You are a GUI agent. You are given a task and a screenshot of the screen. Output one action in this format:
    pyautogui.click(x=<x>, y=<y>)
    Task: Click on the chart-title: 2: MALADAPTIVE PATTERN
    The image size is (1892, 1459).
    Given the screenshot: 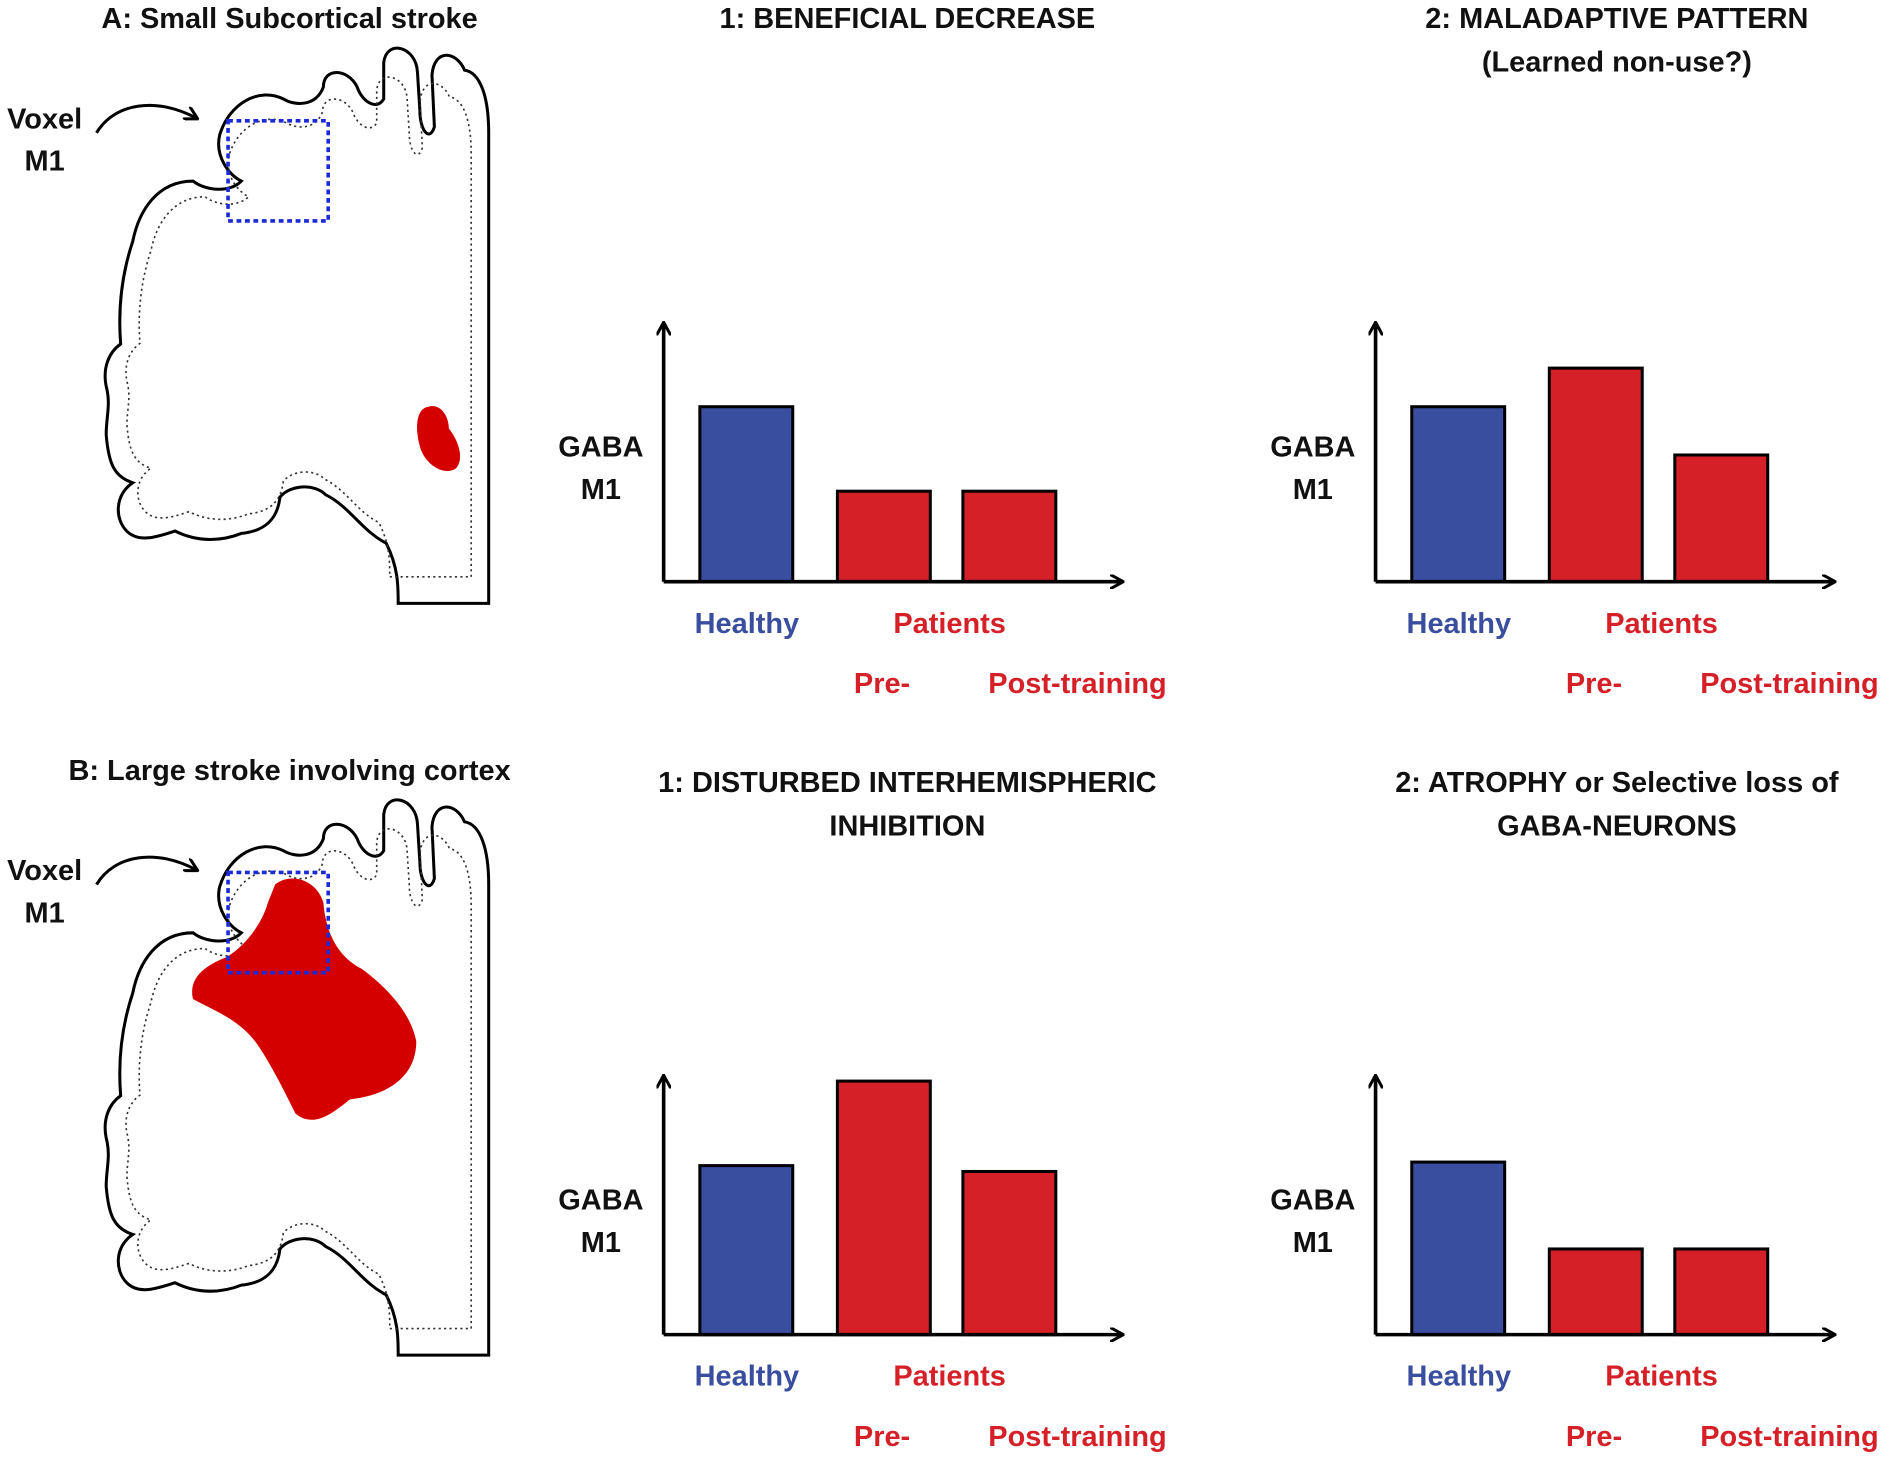 What is the action you would take?
    pyautogui.click(x=1616, y=19)
    